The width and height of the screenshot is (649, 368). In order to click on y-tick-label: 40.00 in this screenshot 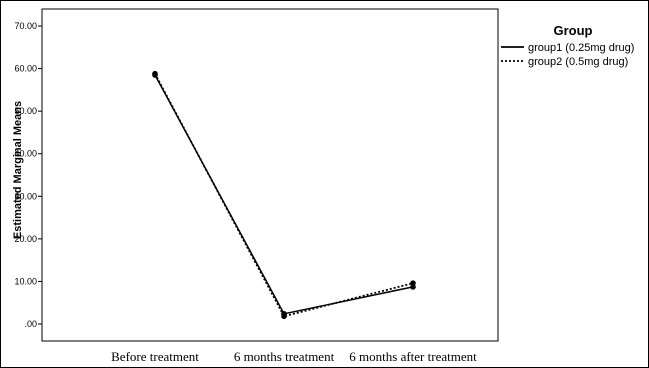, I will do `click(25, 154)`.